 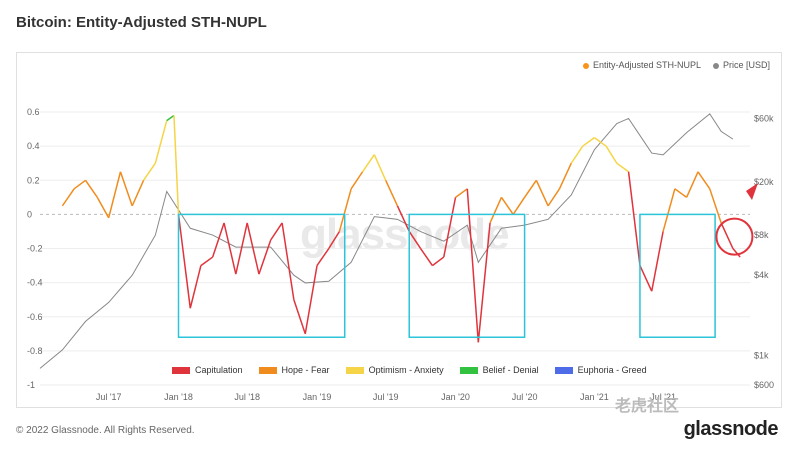 I want to click on legend-nupl: Entity-Adjusted STH-NUPL, so click(x=641, y=65).